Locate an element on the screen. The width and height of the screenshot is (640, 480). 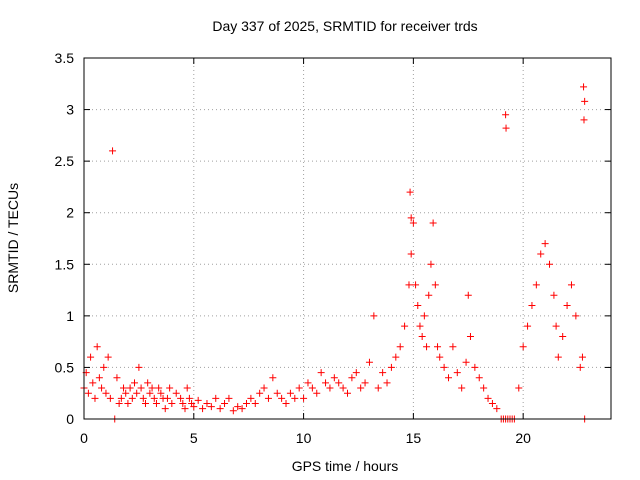
y-tick-label: 2.5 is located at coordinates (65, 161).